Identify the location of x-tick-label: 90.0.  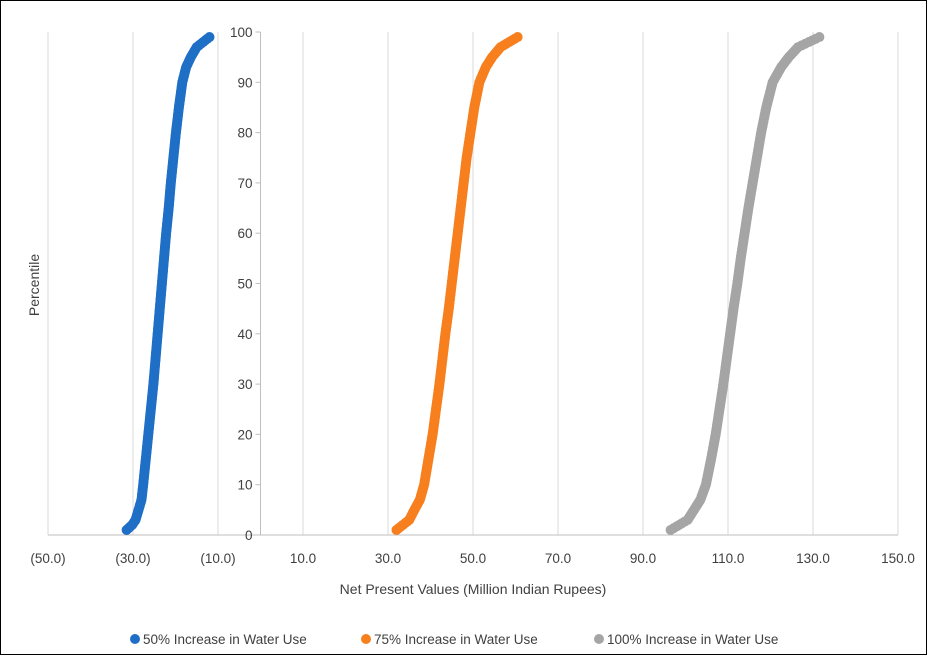
(643, 558).